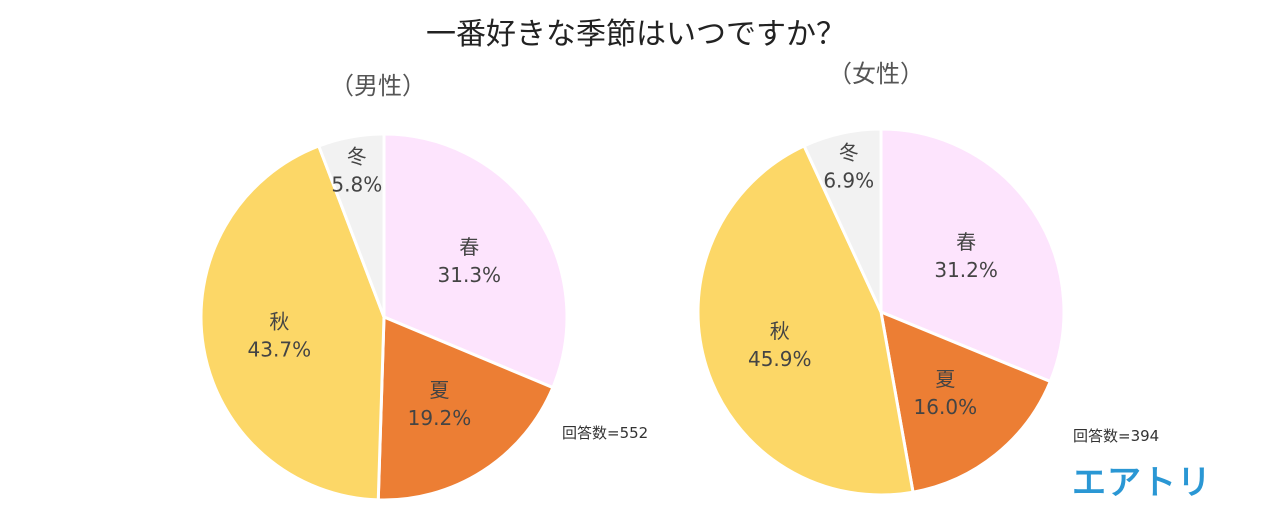 Image resolution: width=1285 pixels, height=517 pixels. I want to click on pie-subtitle-female: （女性）, so click(876, 74).